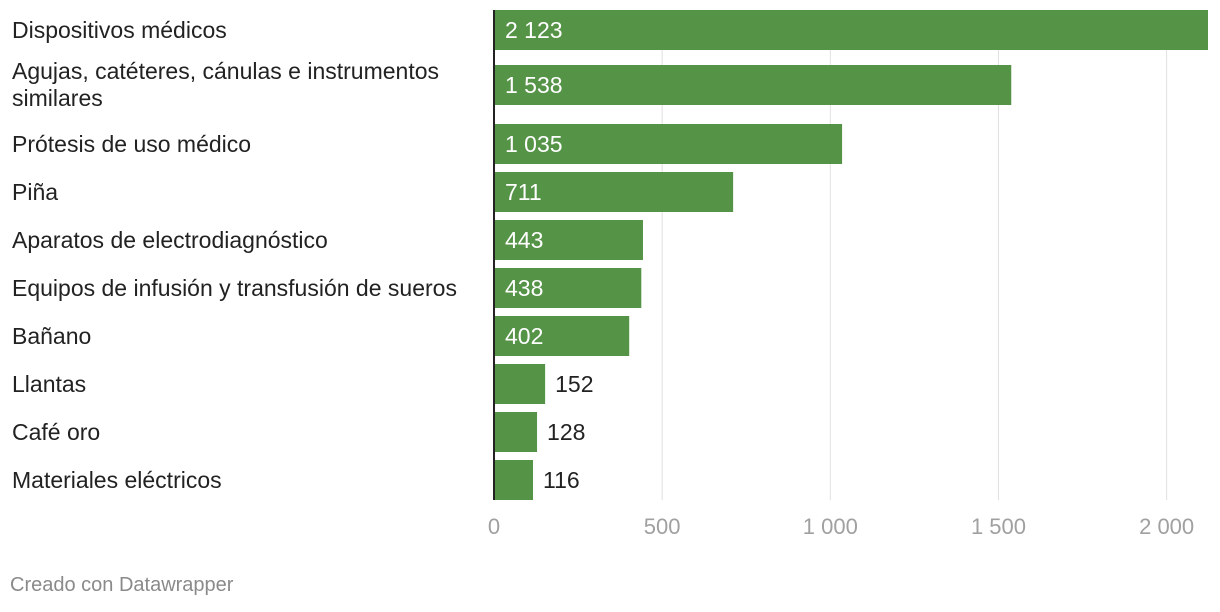 The image size is (1220, 612). I want to click on category-label: Café oro, so click(56, 431).